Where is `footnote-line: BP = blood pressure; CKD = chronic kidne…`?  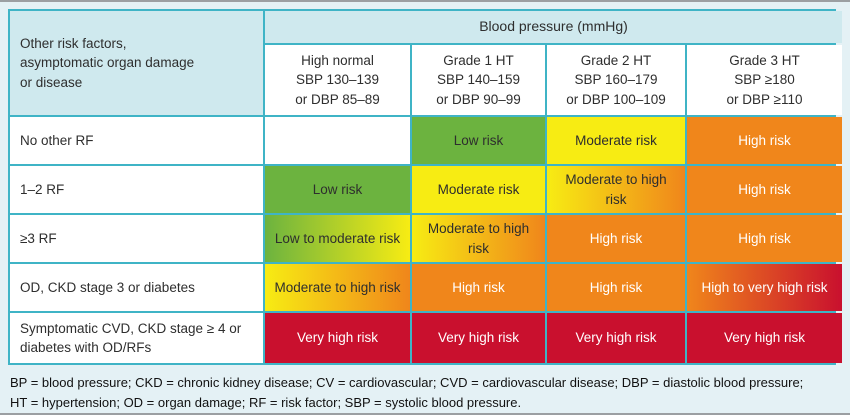
footnote-line: BP = blood pressure; CKD = chronic kidne… is located at coordinates (407, 382).